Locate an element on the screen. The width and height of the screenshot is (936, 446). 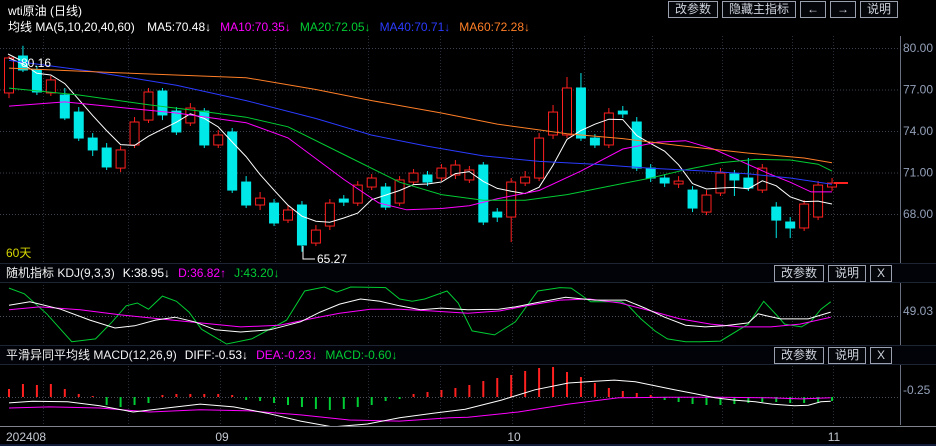
macd-close-button: X is located at coordinates (880, 355).